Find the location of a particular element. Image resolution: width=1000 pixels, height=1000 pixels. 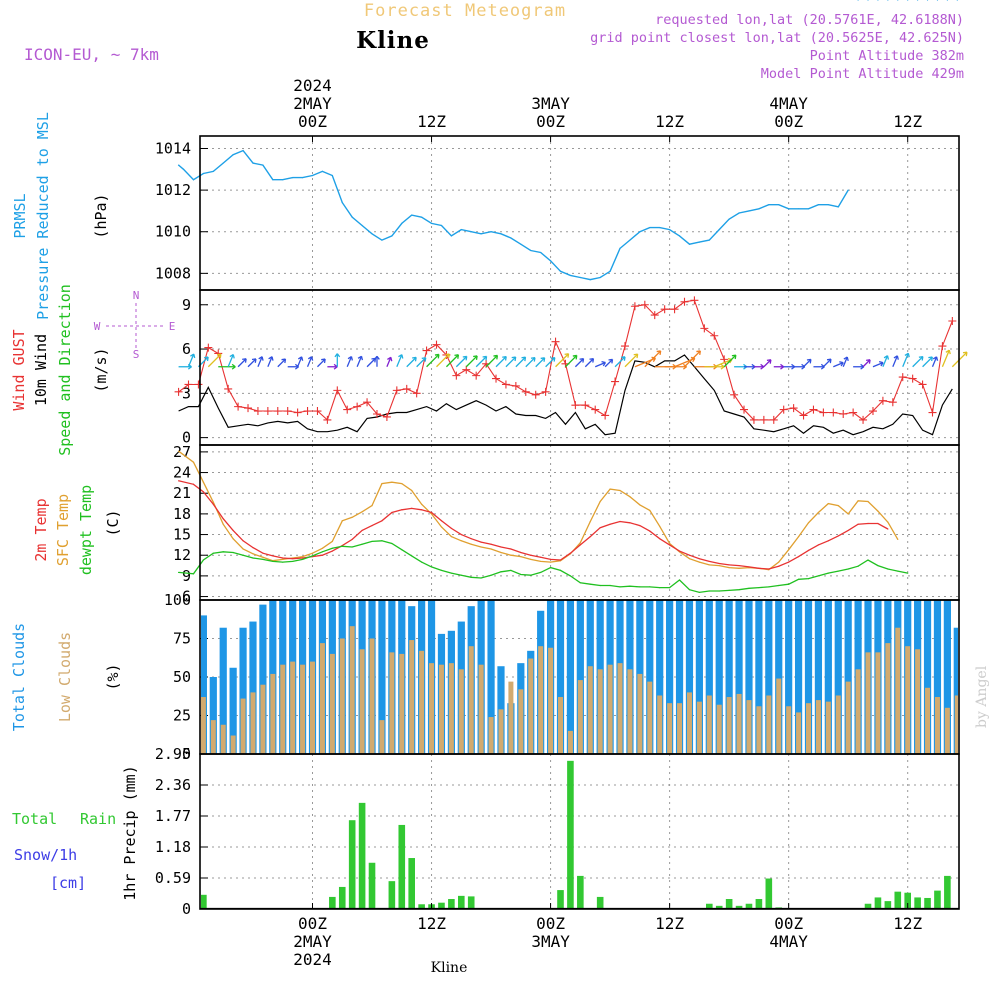

pressure-label-1: PRMSL is located at coordinates (20, 215).